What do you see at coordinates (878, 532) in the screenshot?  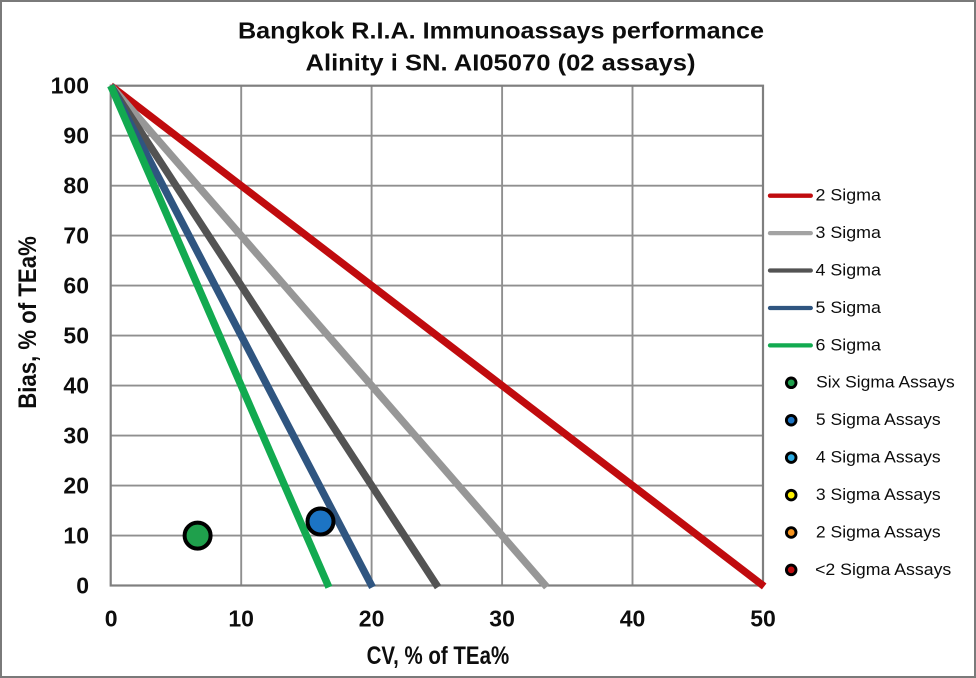 I see `svg-text: 2 Sigma Assays` at bounding box center [878, 532].